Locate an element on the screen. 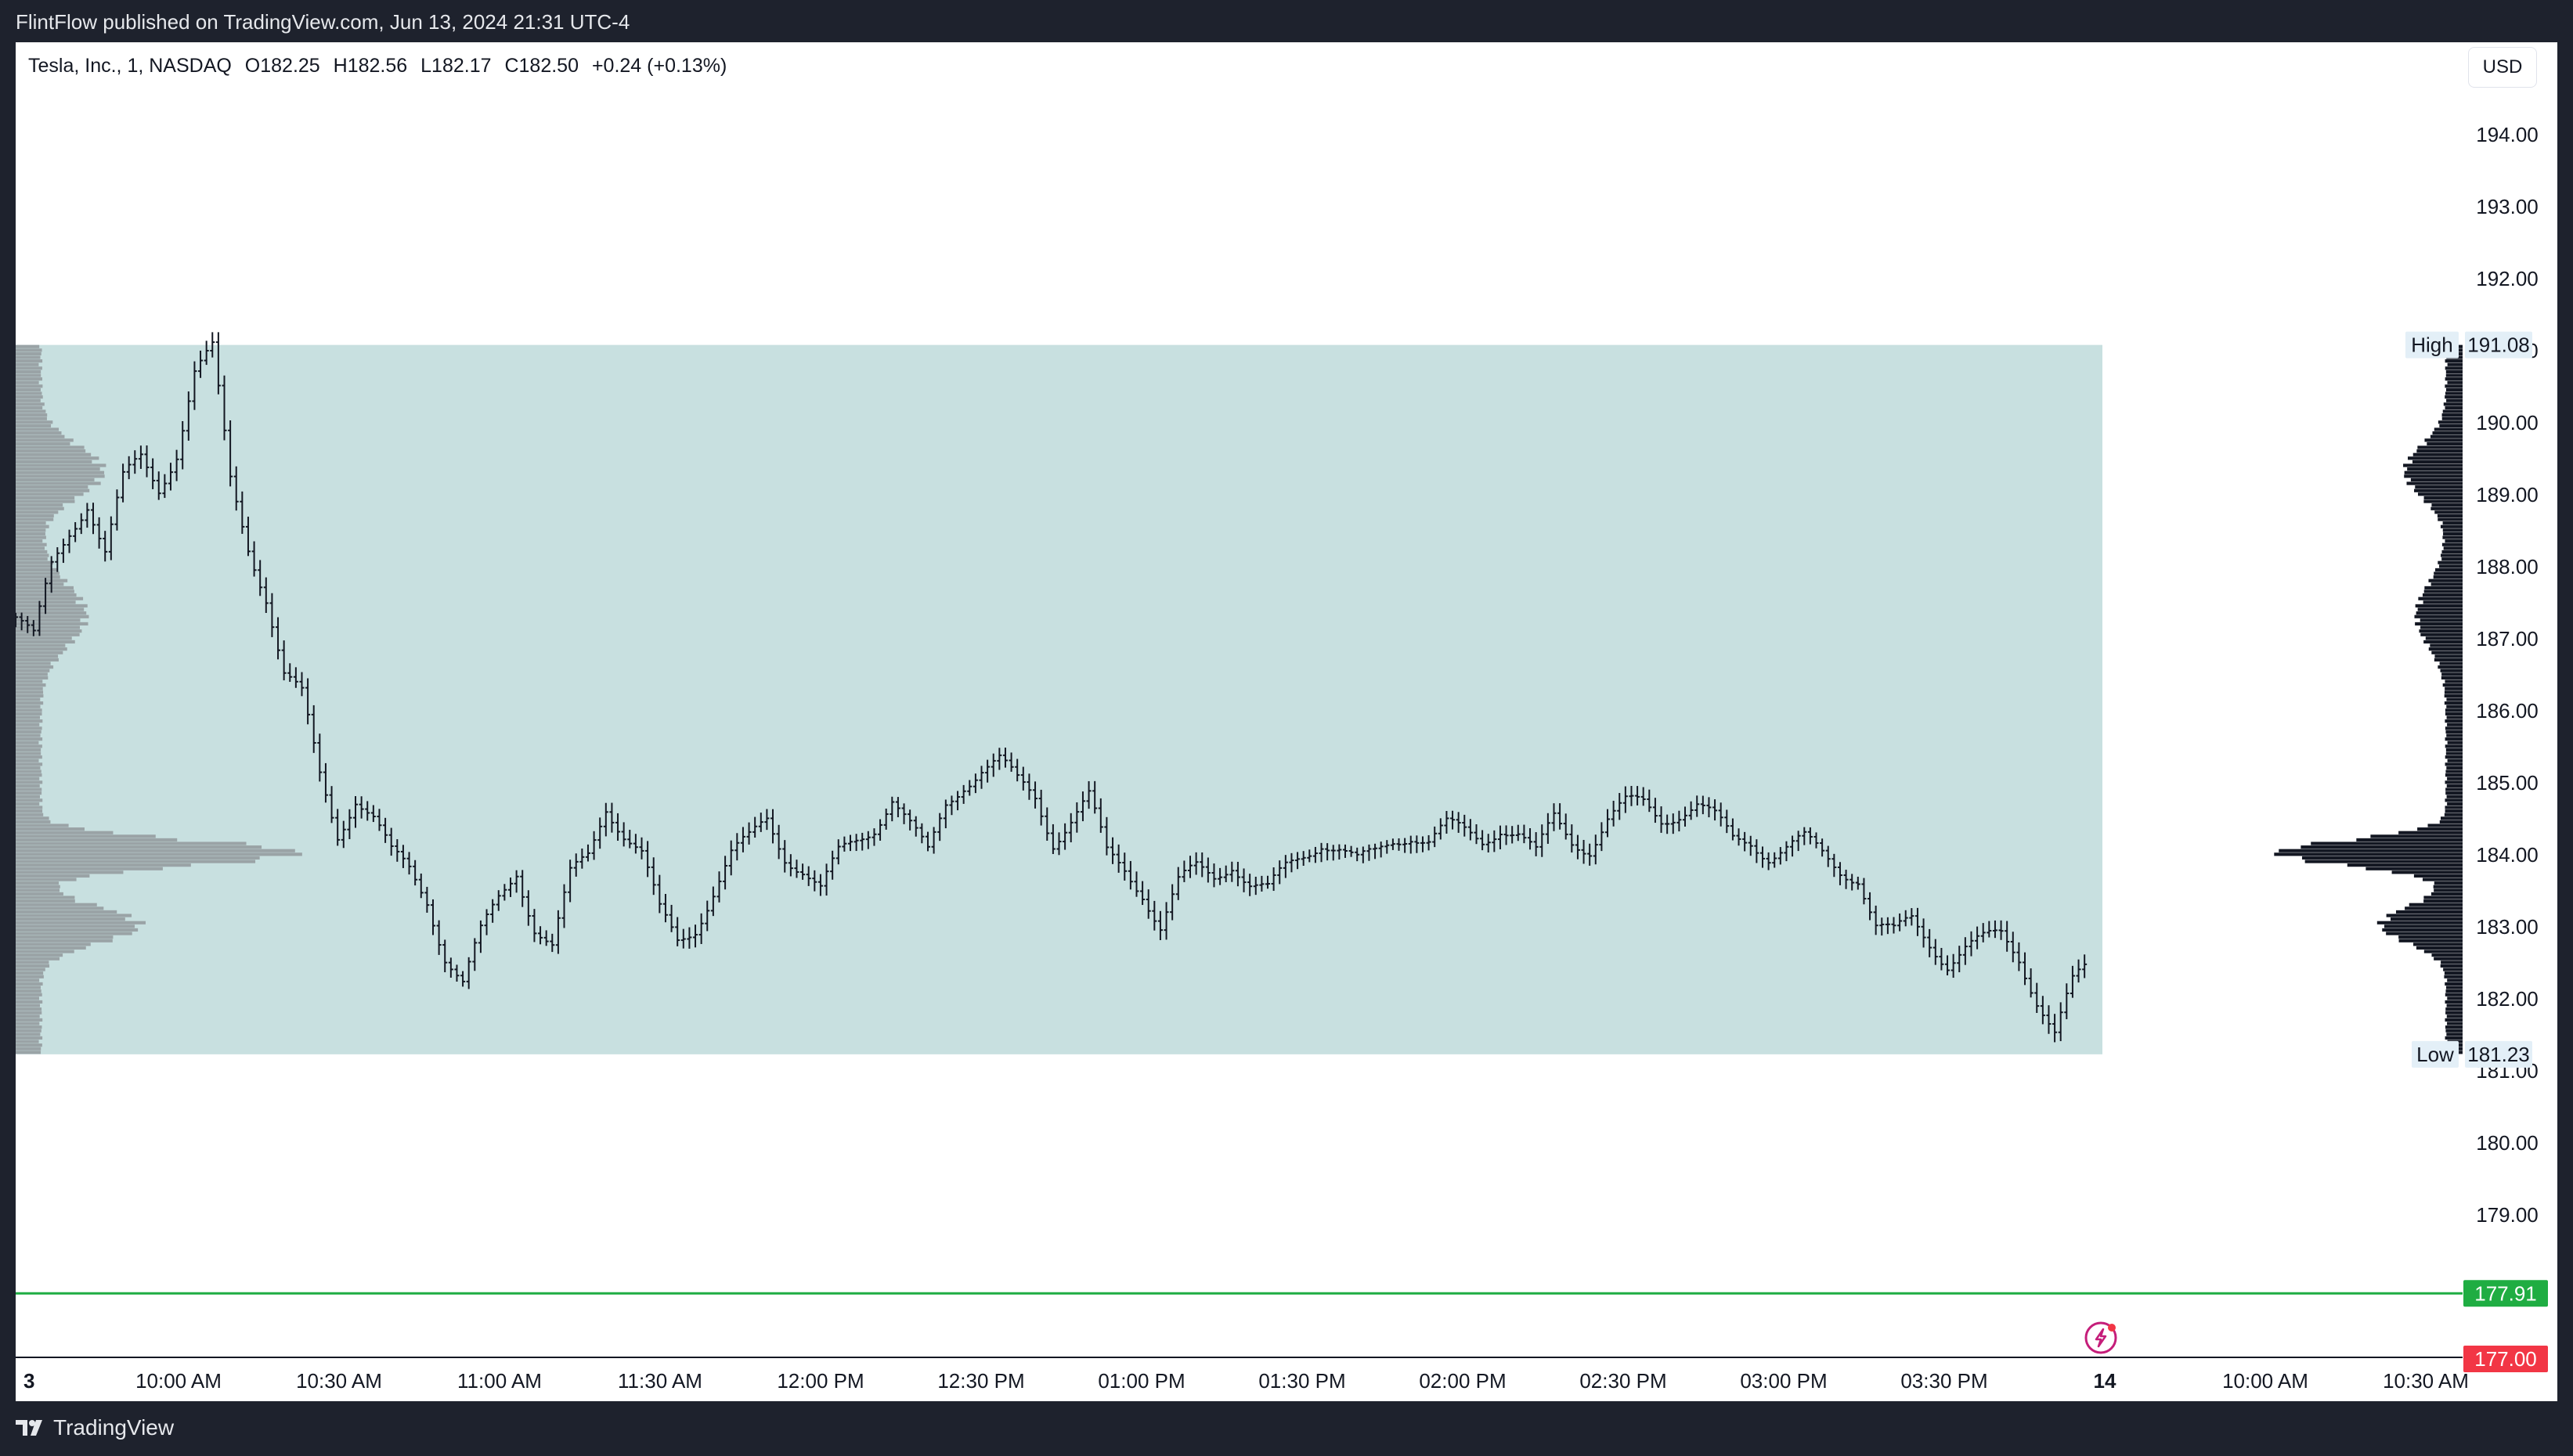 This screenshot has height=1456, width=2573. time-tick-label: 02:00 PM is located at coordinates (1462, 1381).